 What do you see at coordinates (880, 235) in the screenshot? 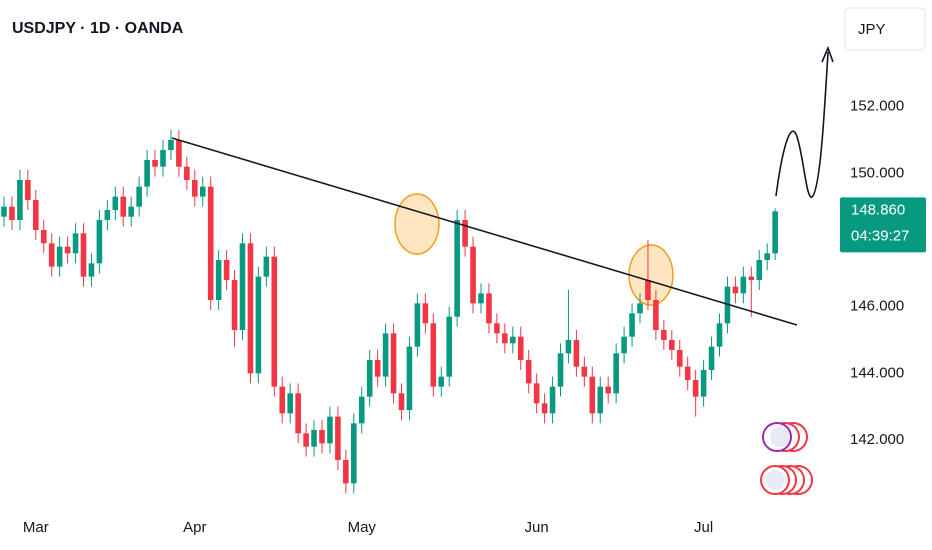
I see `countdown: 04:39:27` at bounding box center [880, 235].